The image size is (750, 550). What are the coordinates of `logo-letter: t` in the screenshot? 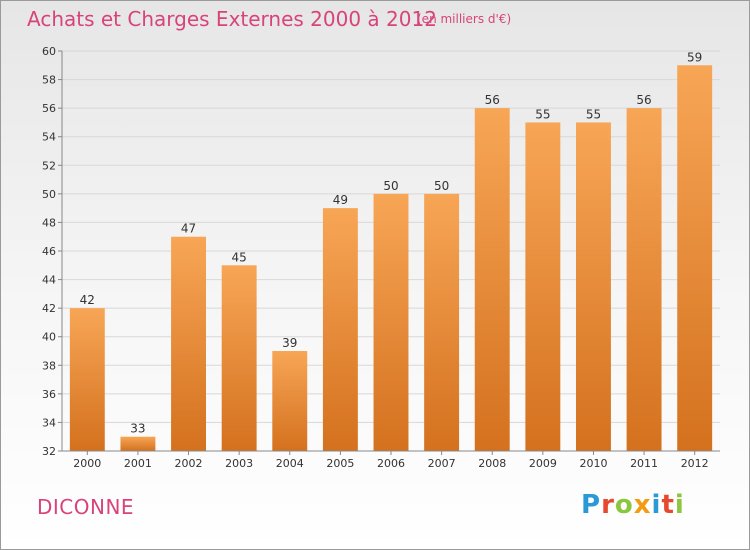 It's located at (668, 505).